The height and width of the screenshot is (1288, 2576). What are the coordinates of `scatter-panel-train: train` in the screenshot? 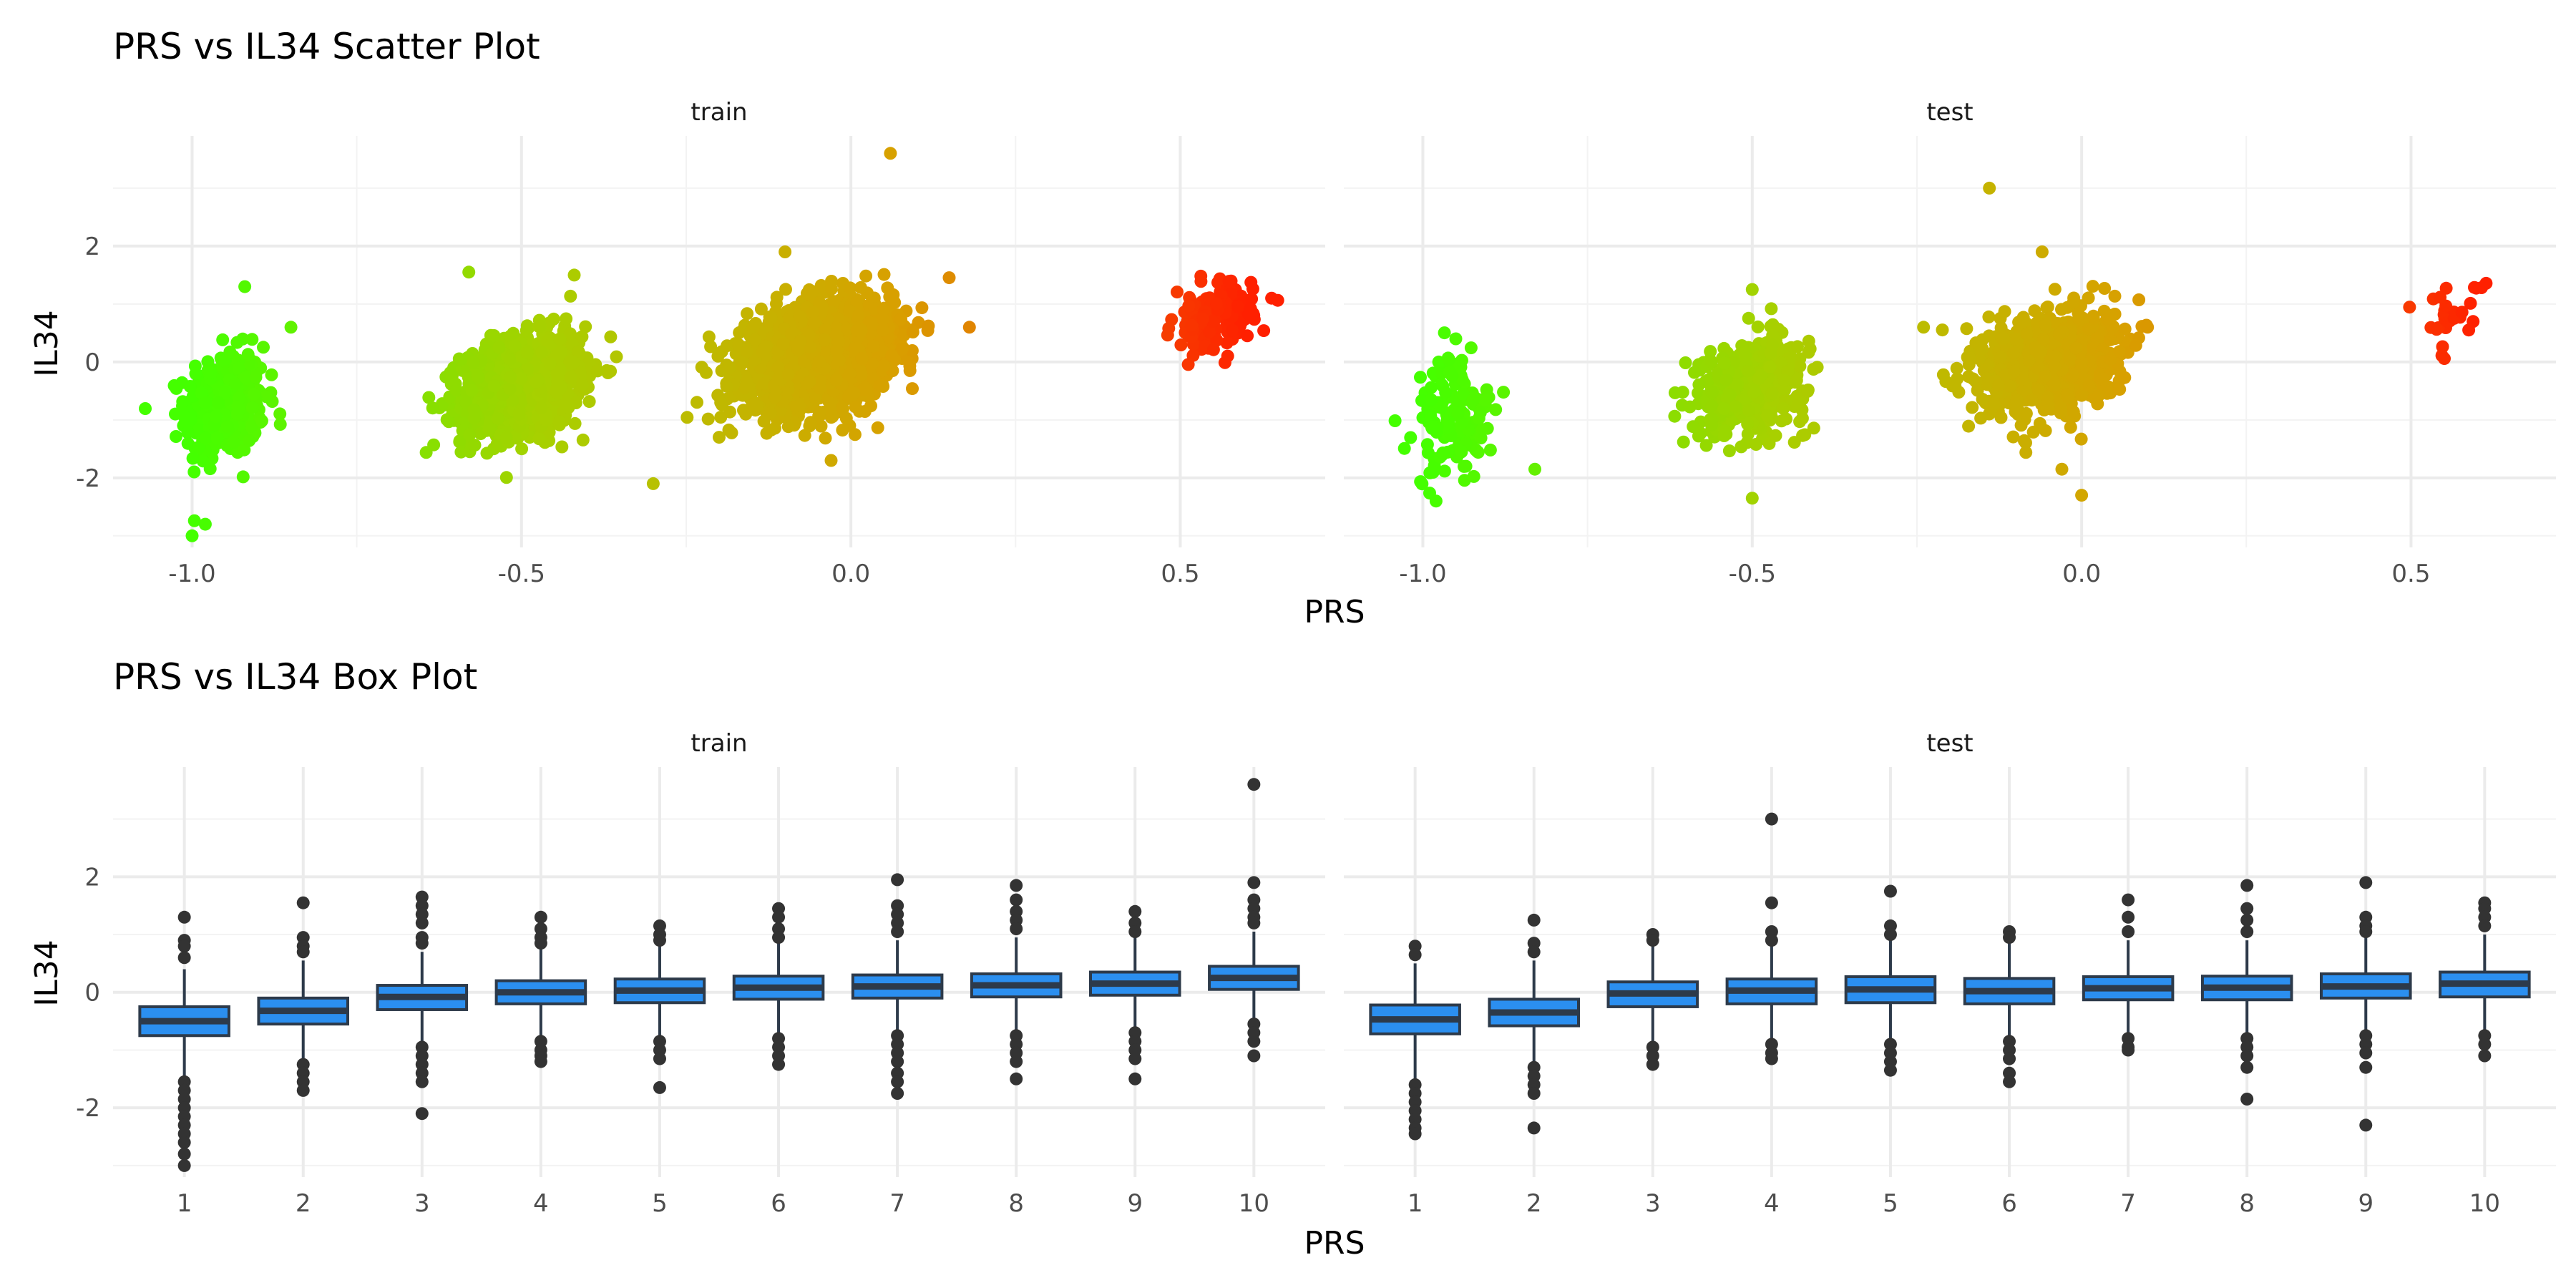 It's located at (719, 112).